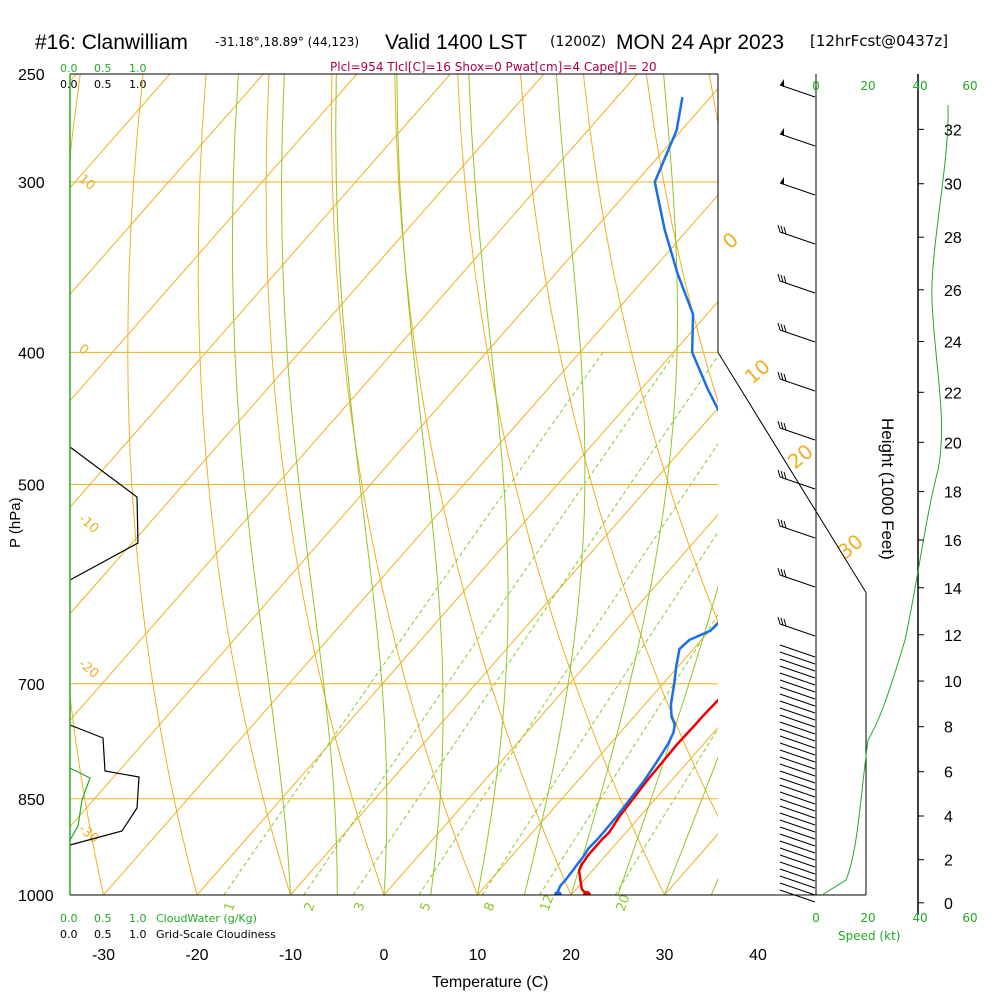 The image size is (1000, 1000). What do you see at coordinates (953, 238) in the screenshot?
I see `height-tick-label: 28` at bounding box center [953, 238].